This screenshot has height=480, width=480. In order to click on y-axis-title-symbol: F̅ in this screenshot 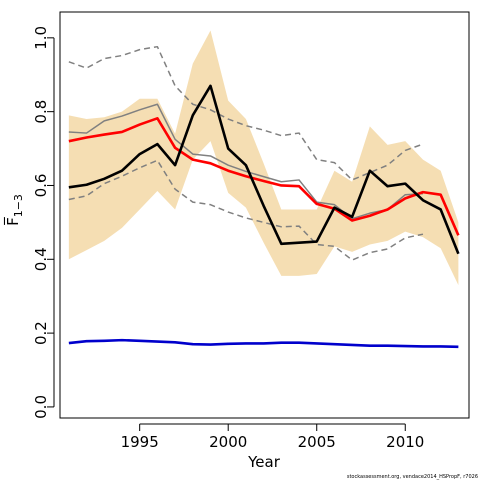, I will do `click(12, 221)`.